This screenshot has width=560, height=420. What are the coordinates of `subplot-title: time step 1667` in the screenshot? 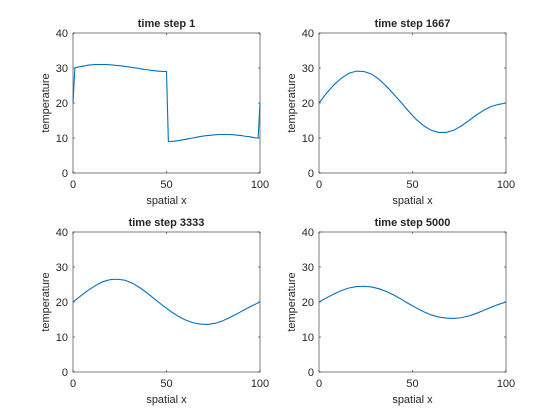 It's located at (413, 24).